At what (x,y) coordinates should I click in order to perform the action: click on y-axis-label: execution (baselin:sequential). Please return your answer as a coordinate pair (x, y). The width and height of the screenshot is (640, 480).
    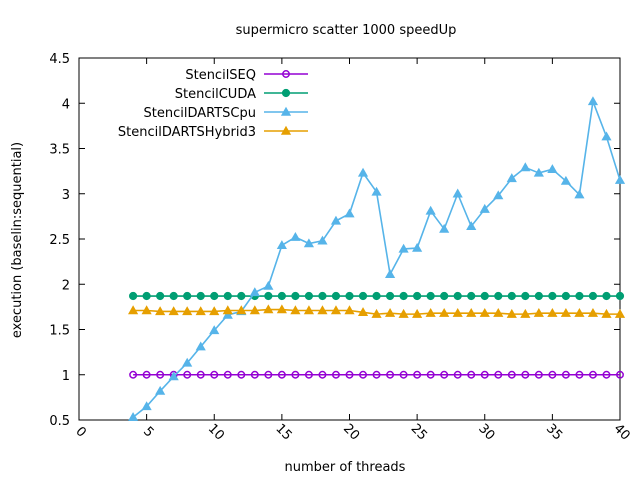
    Looking at the image, I should click on (17, 240).